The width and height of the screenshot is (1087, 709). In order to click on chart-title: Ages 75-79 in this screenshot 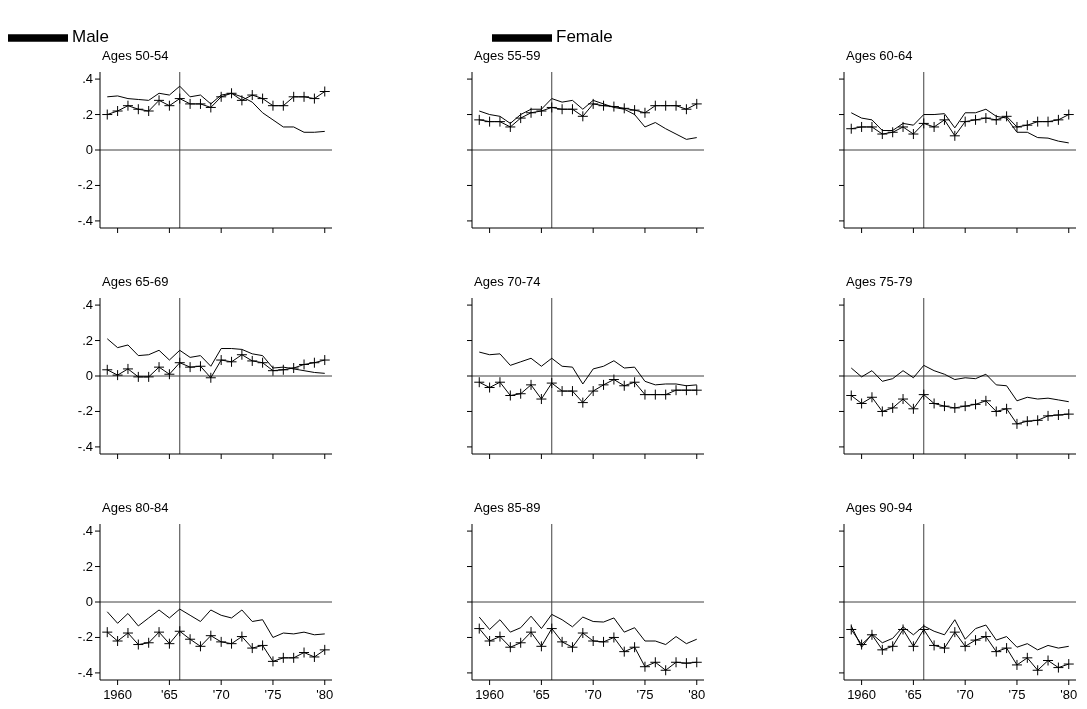, I will do `click(880, 282)`.